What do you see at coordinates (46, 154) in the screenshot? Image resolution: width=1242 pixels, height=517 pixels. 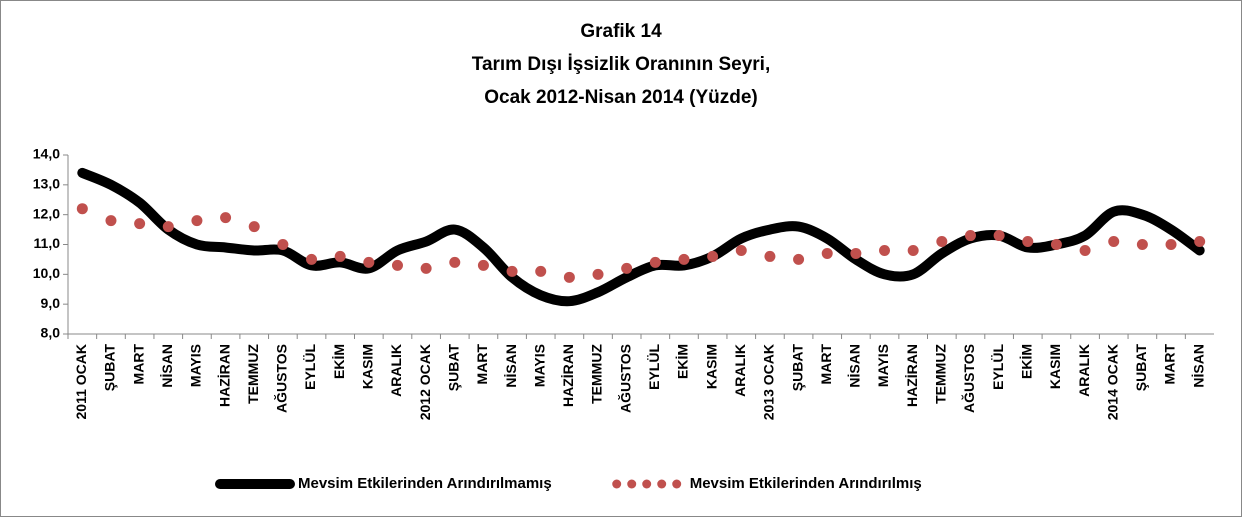 I see `y-tick-label: 14,0` at bounding box center [46, 154].